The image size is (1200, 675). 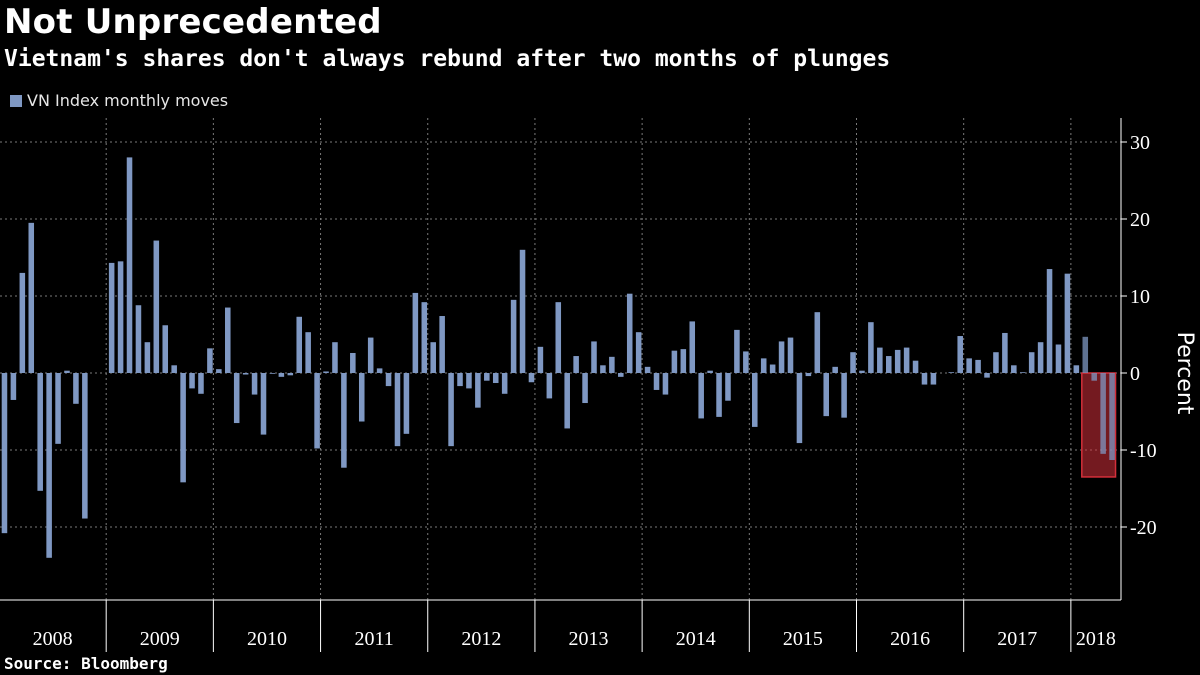 What do you see at coordinates (1135, 374) in the screenshot?
I see `y-tick-label: 0` at bounding box center [1135, 374].